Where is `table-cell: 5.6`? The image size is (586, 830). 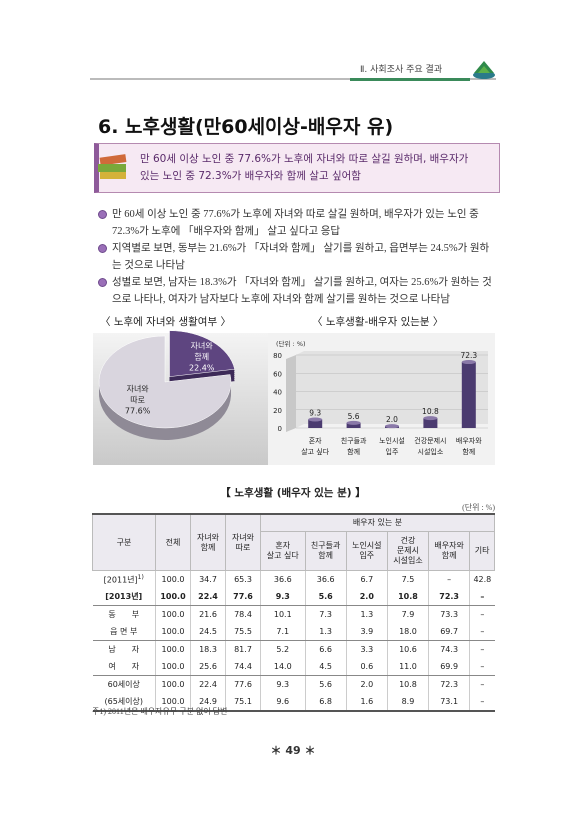 table-cell: 5.6 is located at coordinates (325, 597).